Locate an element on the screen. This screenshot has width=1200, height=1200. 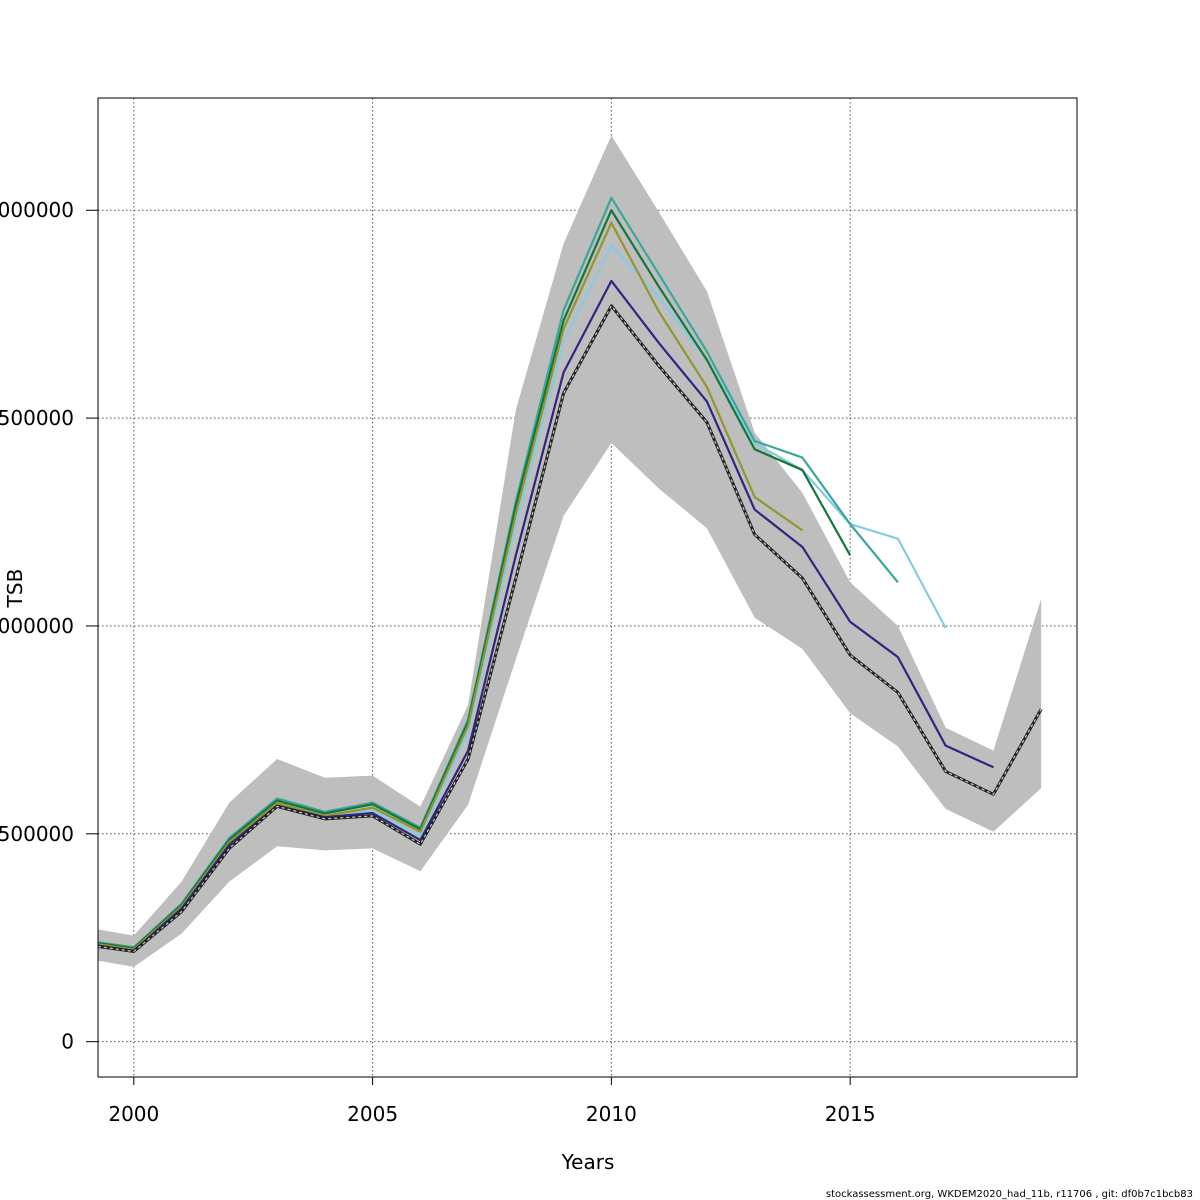
y-axis: 0 500000 1000000 1500000 2000000 is located at coordinates (49, 626).